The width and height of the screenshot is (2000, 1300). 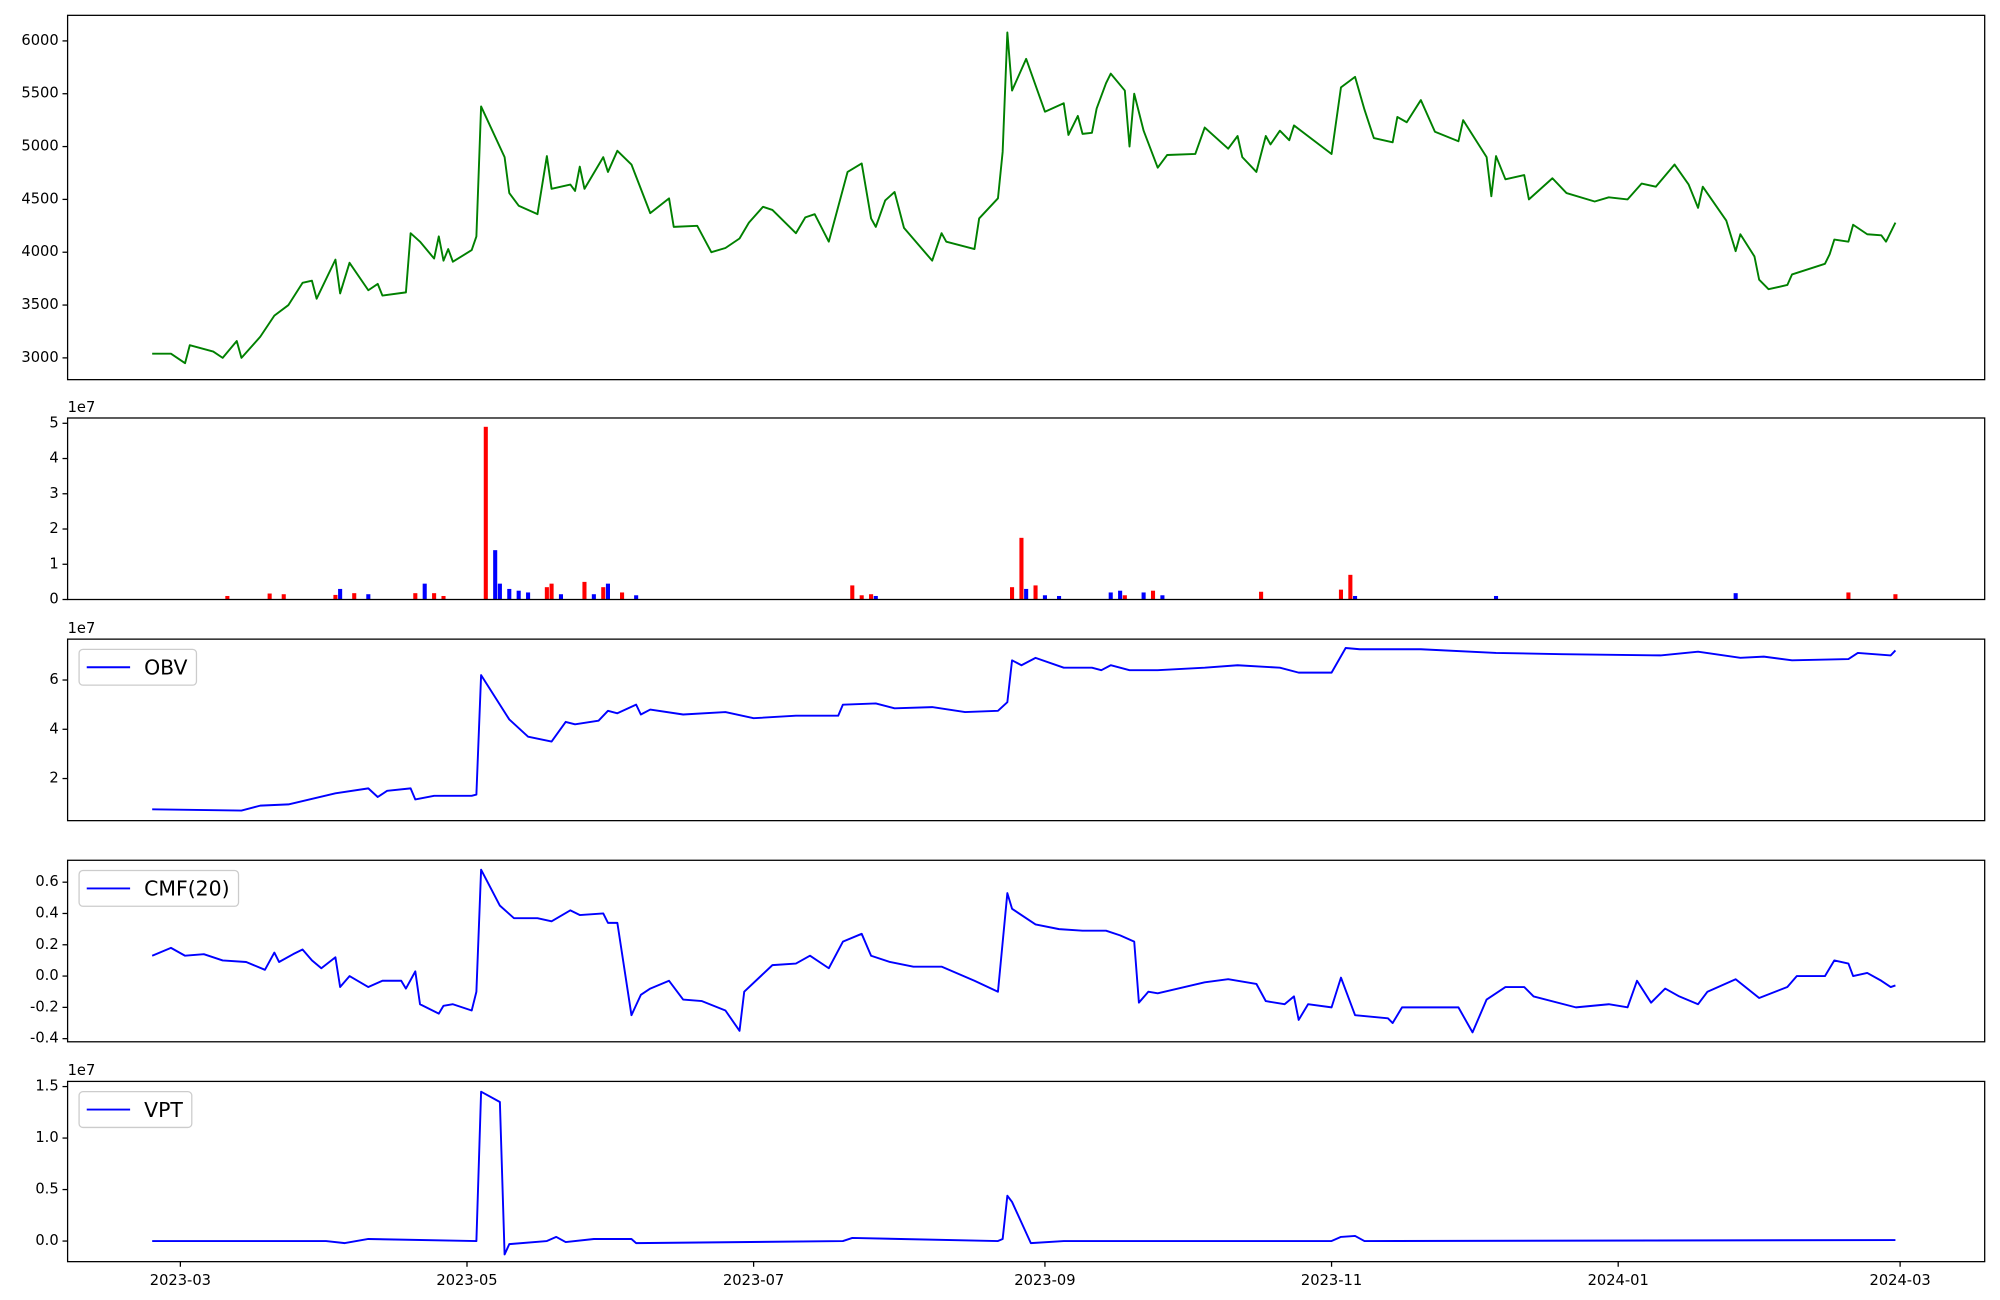 I want to click on y-tick-label: 5000, so click(x=39, y=146).